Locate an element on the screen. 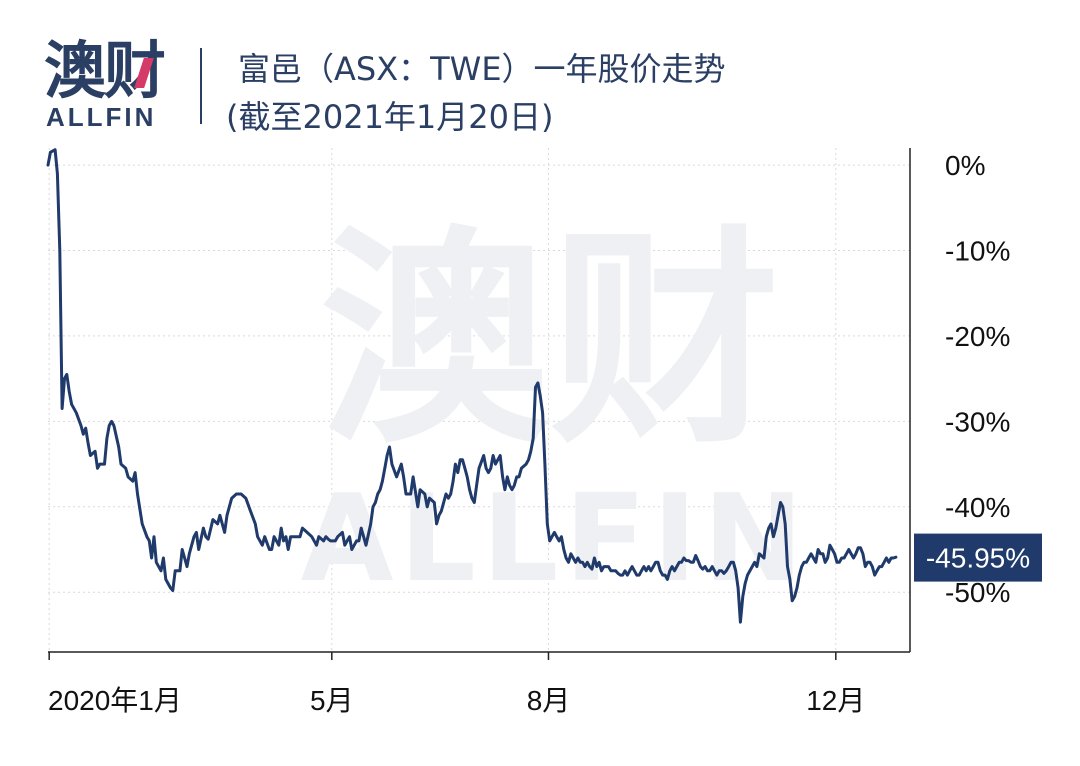 The width and height of the screenshot is (1080, 766). x-tick-label: 2020年1月 is located at coordinates (115, 700).